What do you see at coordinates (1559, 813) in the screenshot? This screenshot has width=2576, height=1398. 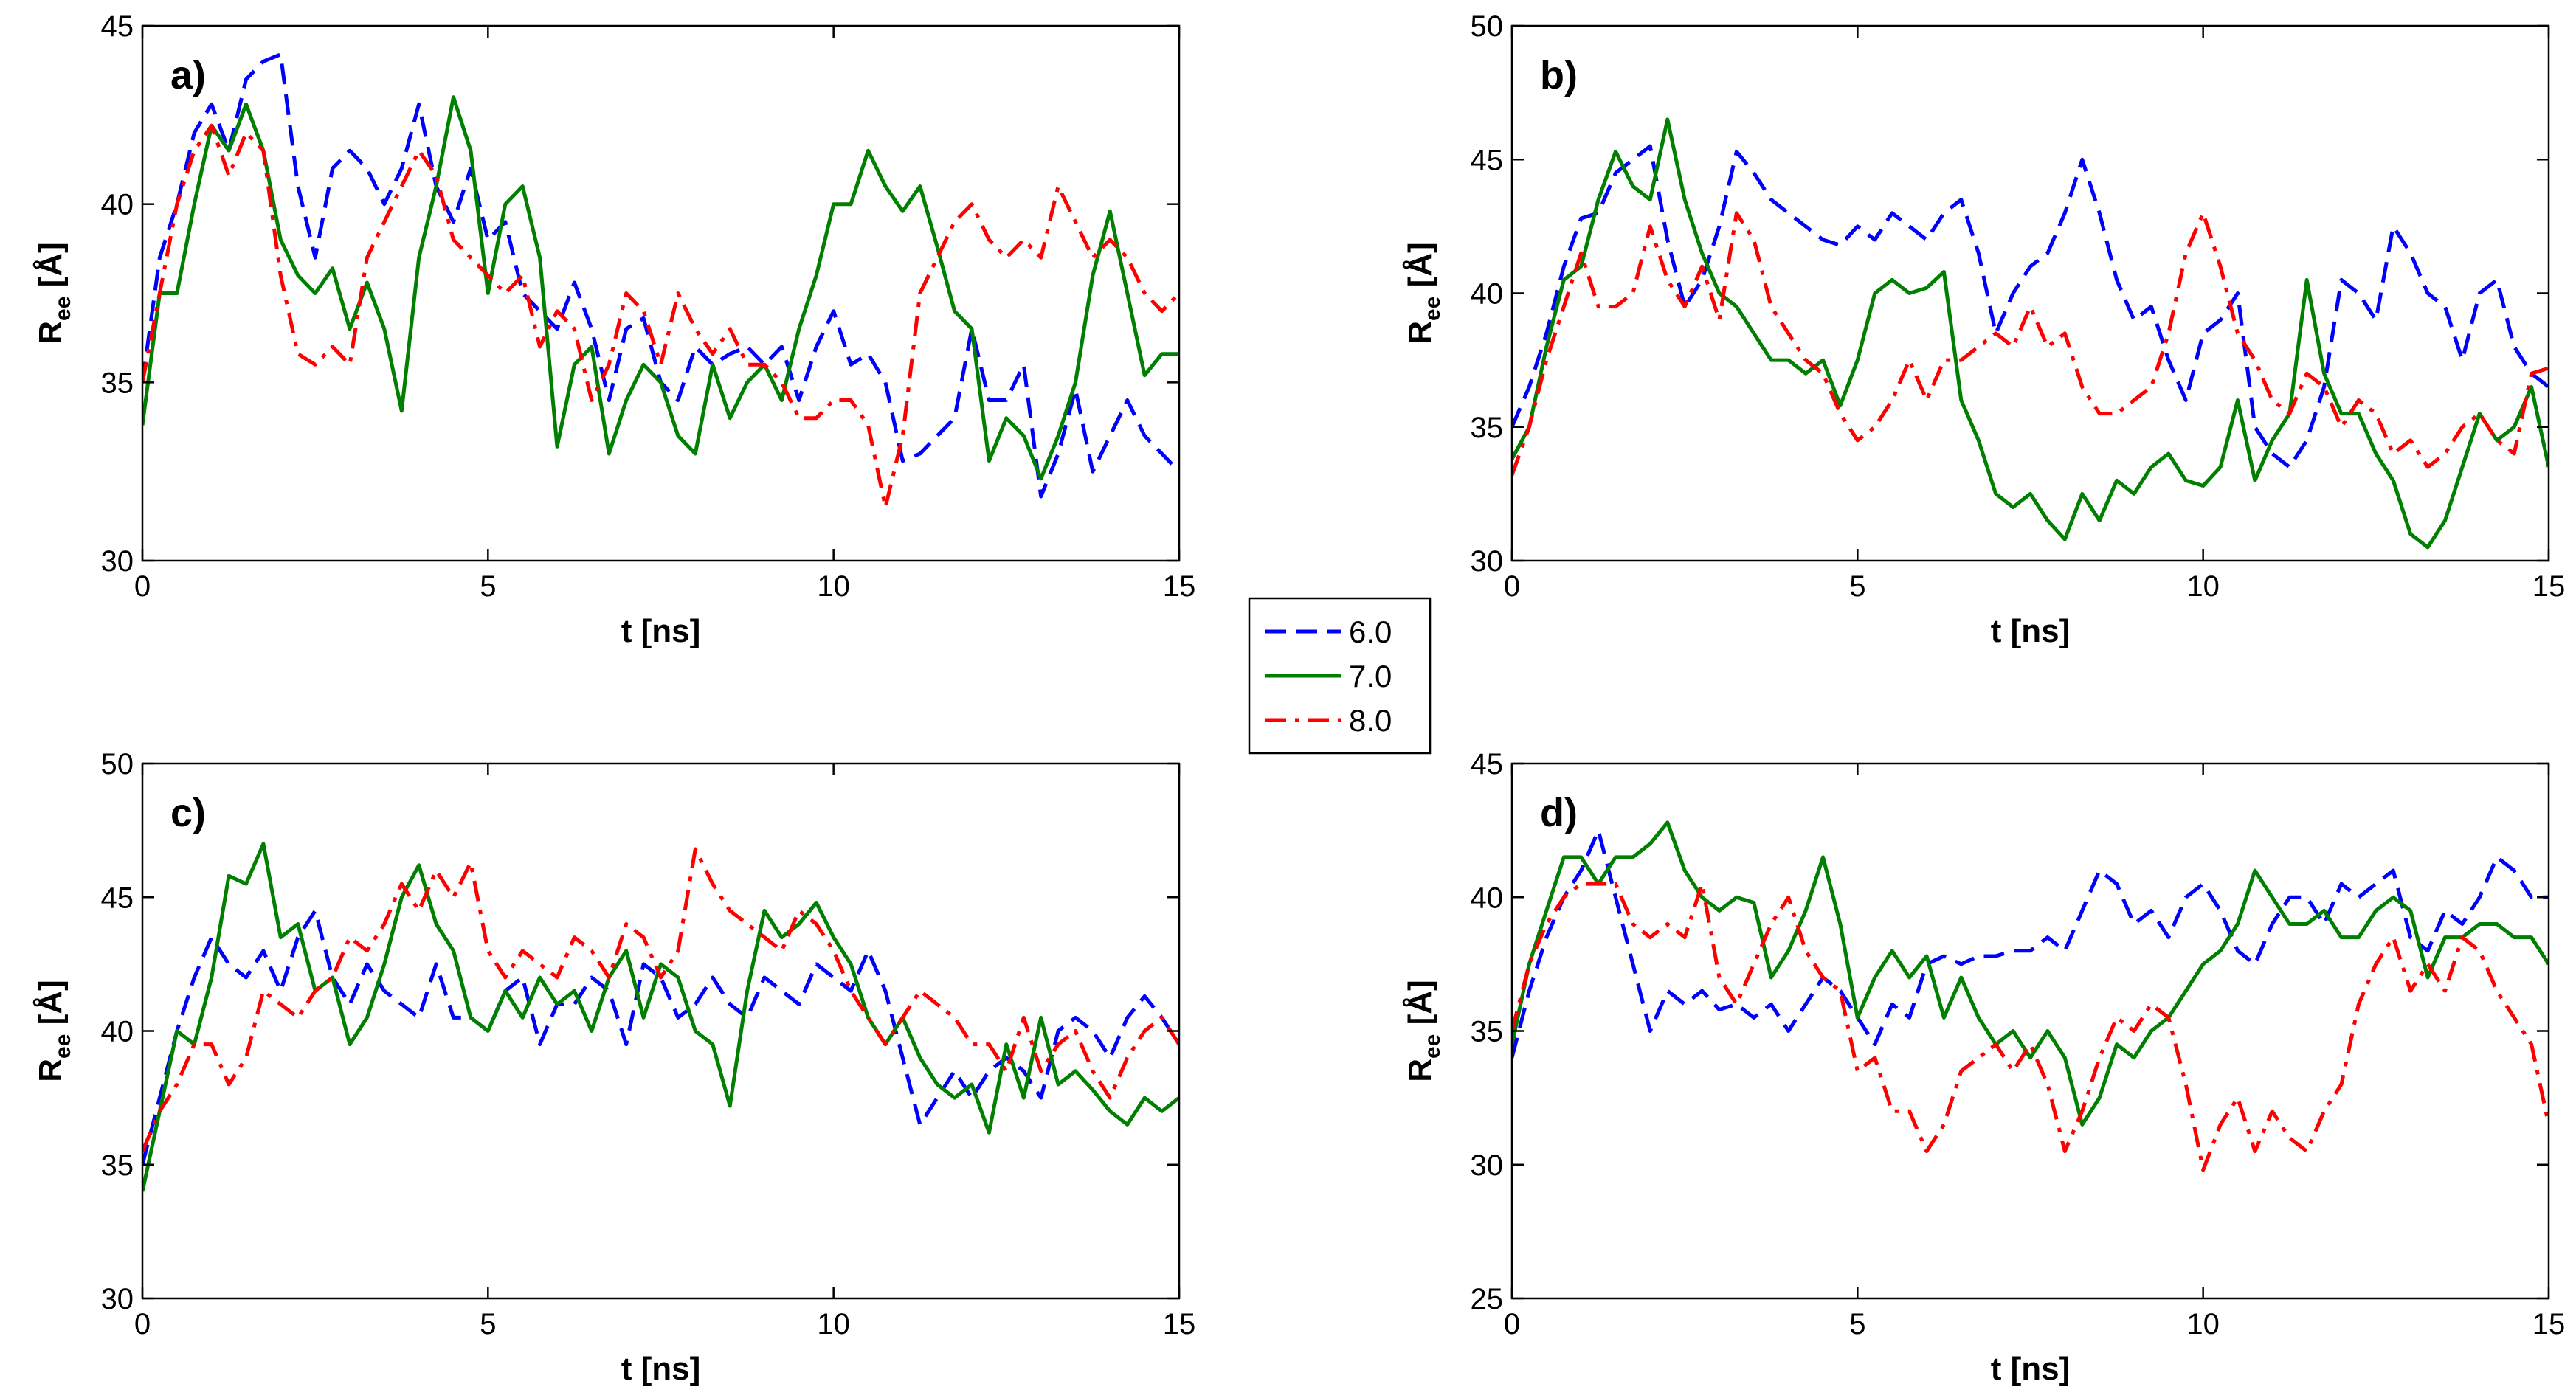 I see `panel-label-4: d)` at bounding box center [1559, 813].